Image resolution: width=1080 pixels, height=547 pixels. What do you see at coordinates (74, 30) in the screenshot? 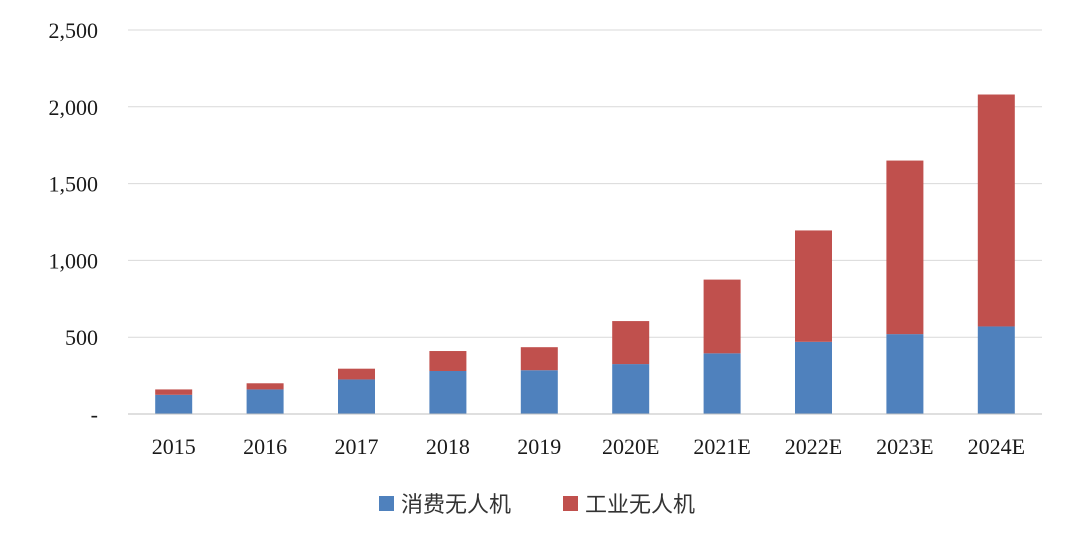
I see `y-tick-label: 2,500` at bounding box center [74, 30].